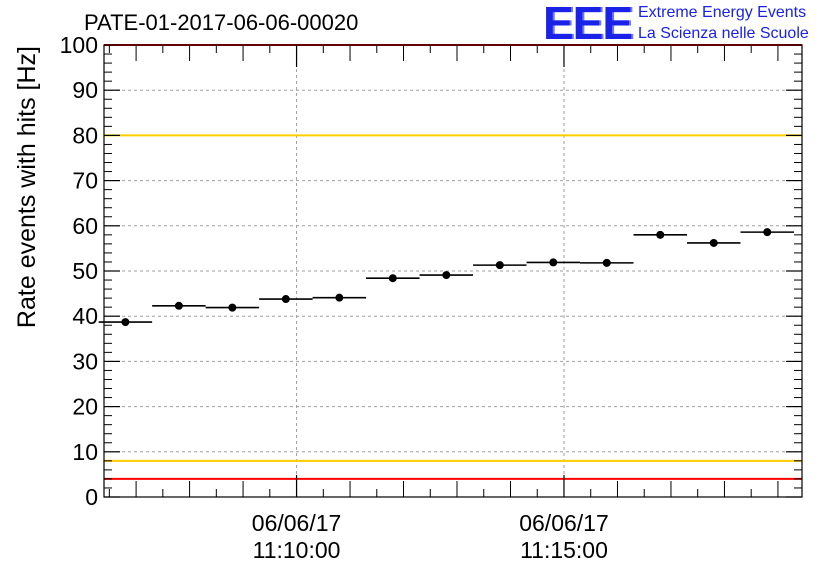 This screenshot has height=572, width=836. What do you see at coordinates (85, 452) in the screenshot?
I see `y-tick-label: 10` at bounding box center [85, 452].